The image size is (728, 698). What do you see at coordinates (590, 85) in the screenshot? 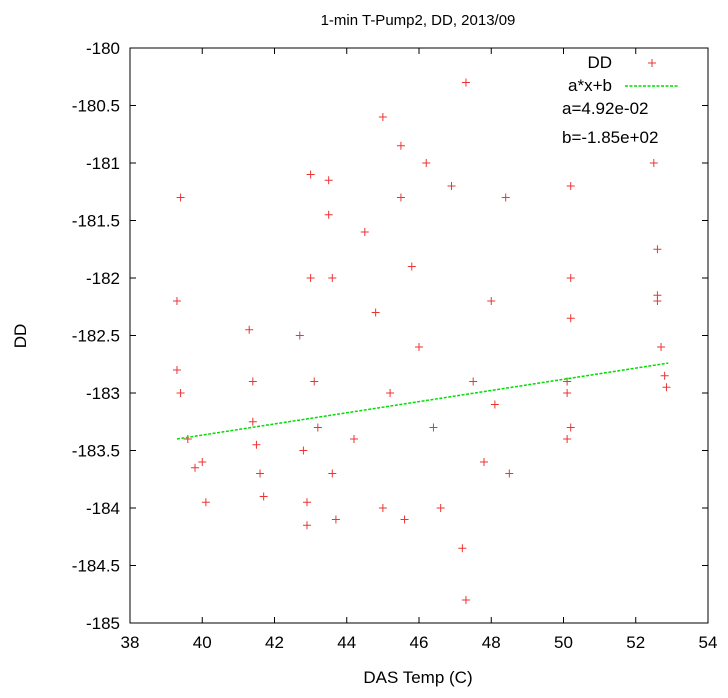
I see `legend-label-fit: a*x+b` at bounding box center [590, 85].